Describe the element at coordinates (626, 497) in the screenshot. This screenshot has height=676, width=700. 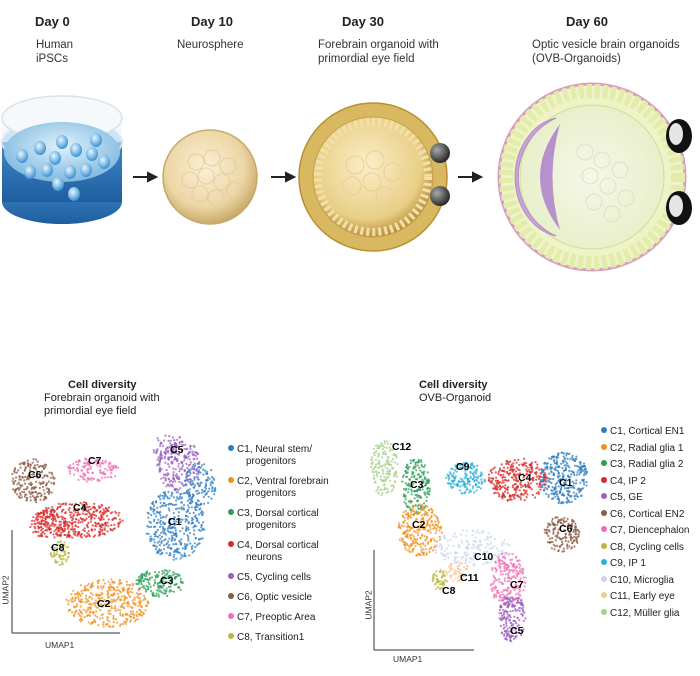
I see `right-legend-text: C5, GE` at that location.